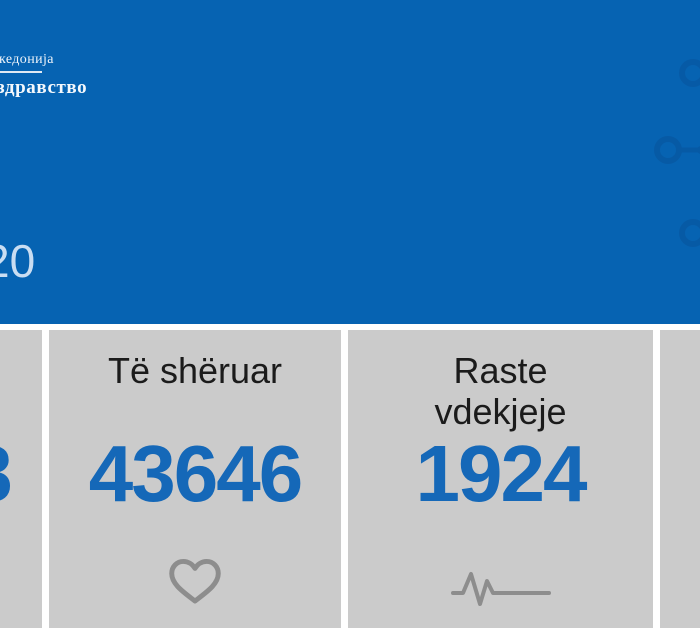 This screenshot has width=700, height=628. Describe the element at coordinates (44, 87) in the screenshot. I see `logo-text-line2: здравство` at that location.